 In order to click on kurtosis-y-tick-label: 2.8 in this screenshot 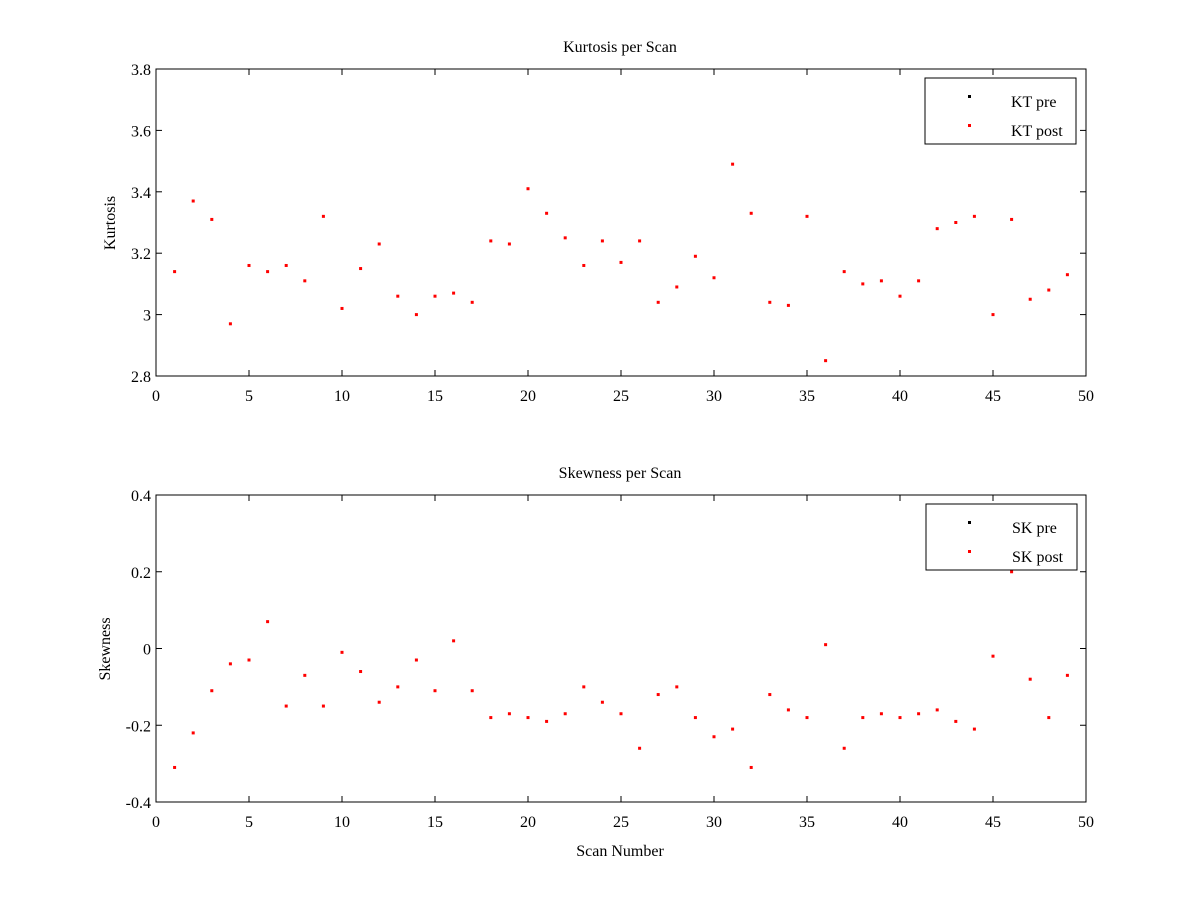, I will do `click(141, 377)`.